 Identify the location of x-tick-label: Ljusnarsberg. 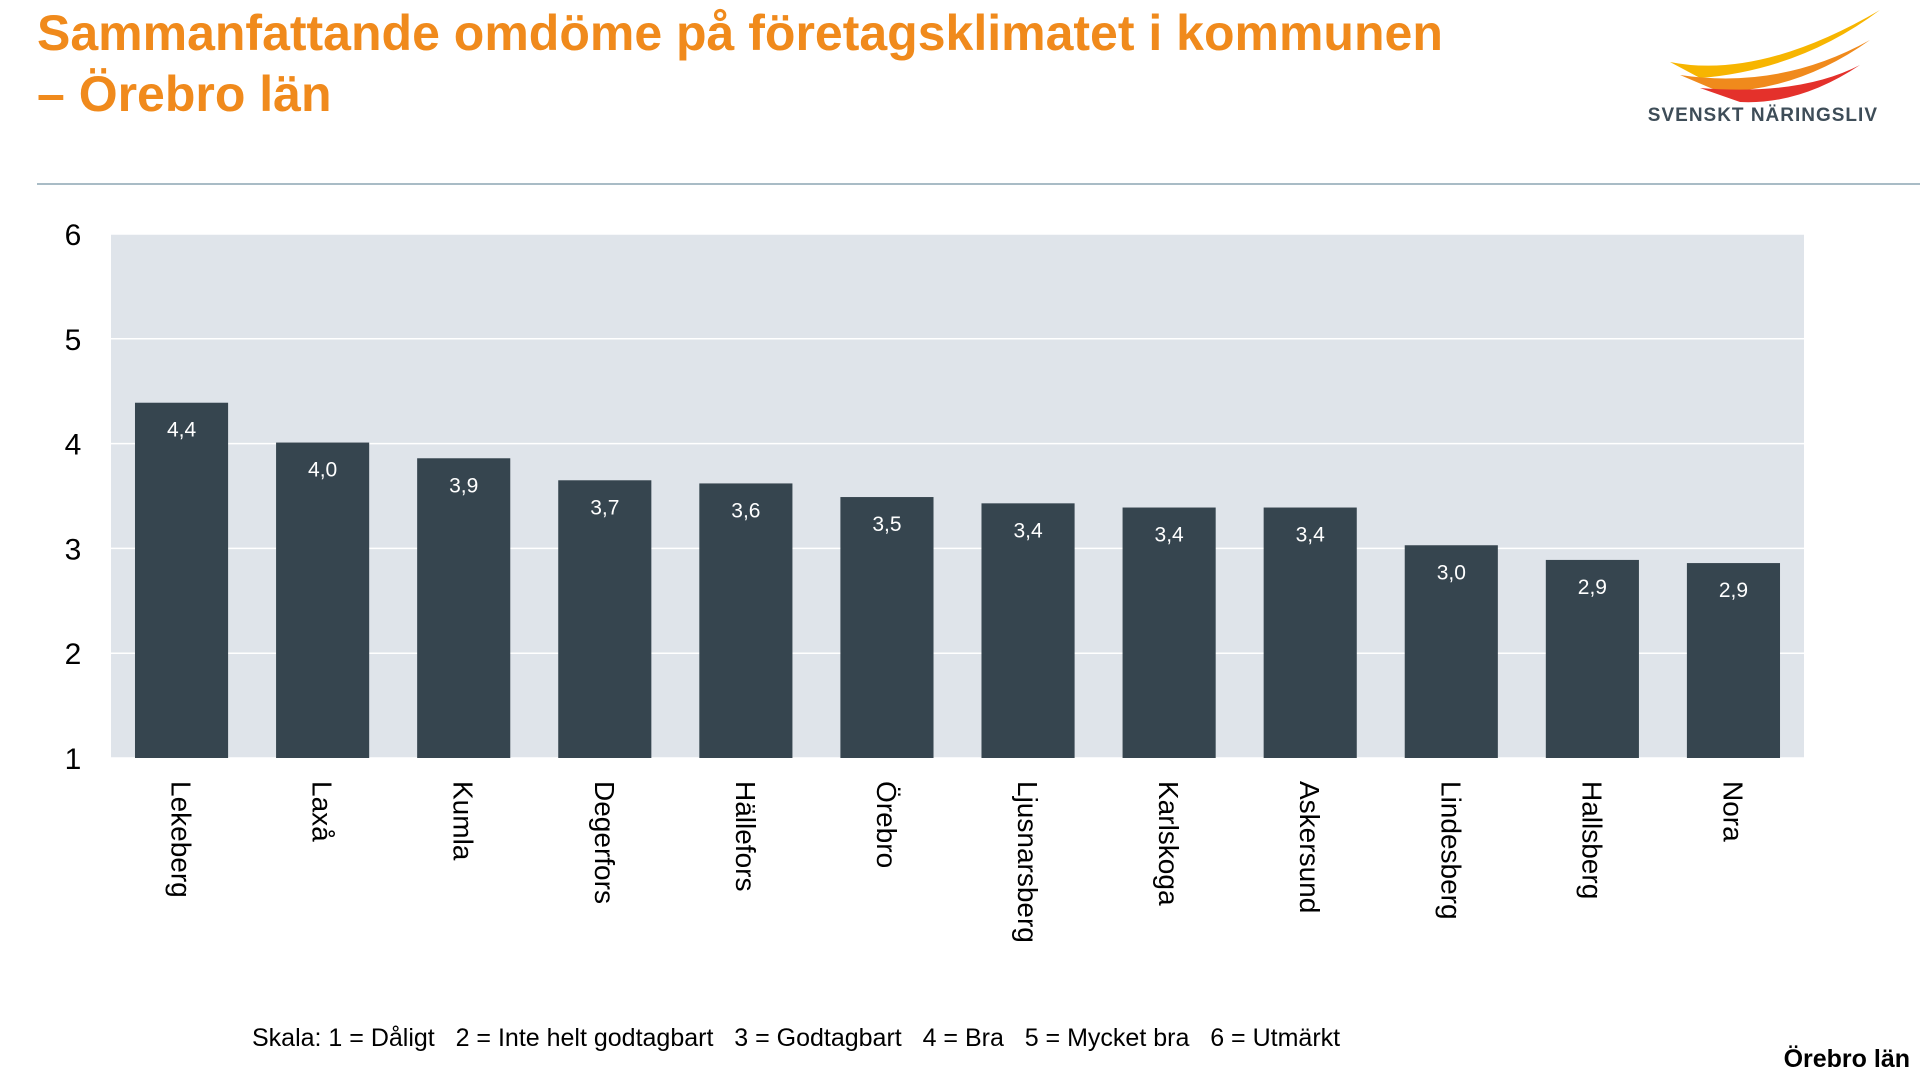
(1027, 862).